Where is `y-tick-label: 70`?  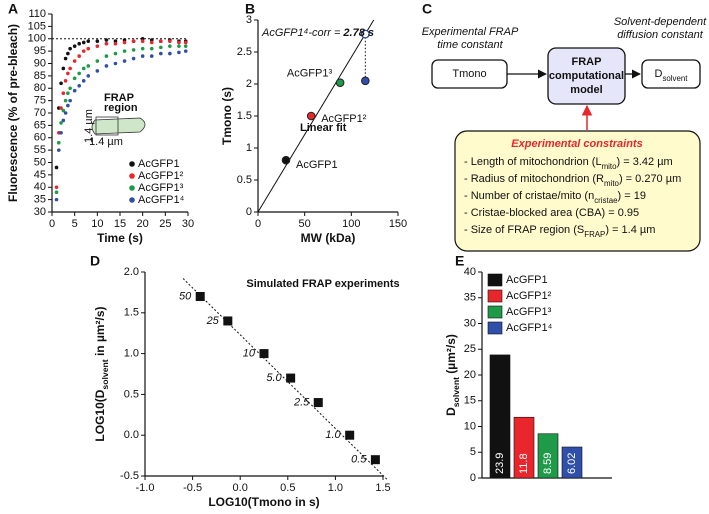
y-tick-label: 70 is located at coordinates (40, 113).